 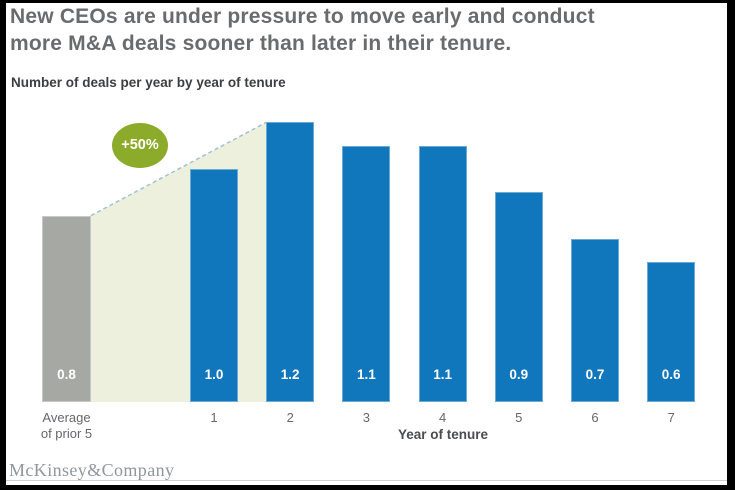 What do you see at coordinates (92, 470) in the screenshot?
I see `mckinsey-logo: McKinsey&Company` at bounding box center [92, 470].